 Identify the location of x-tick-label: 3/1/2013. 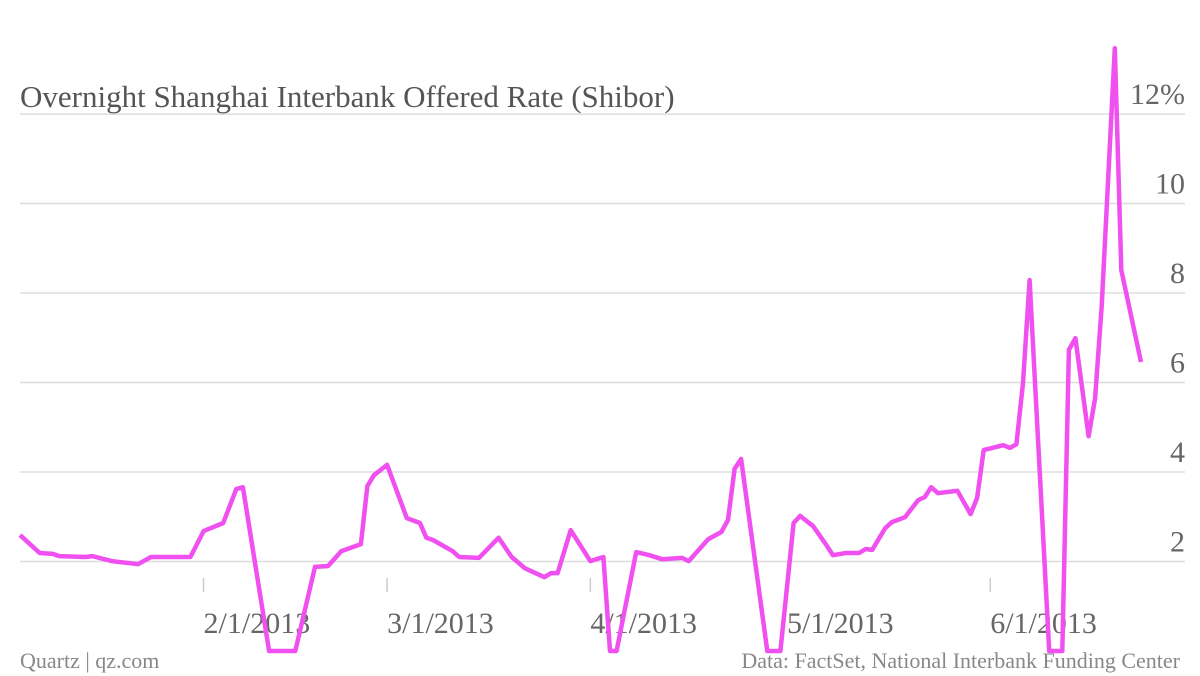
(440, 623).